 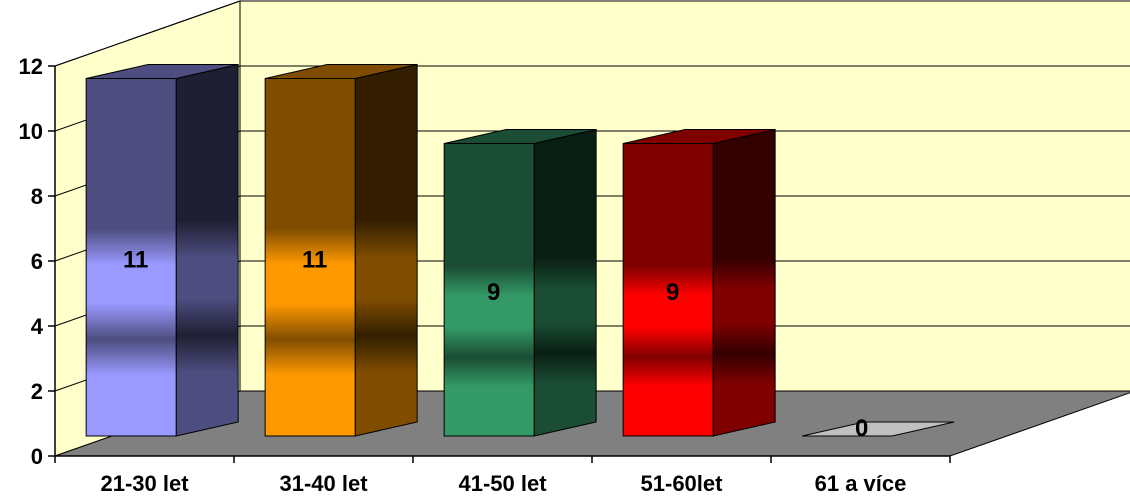 What do you see at coordinates (861, 428) in the screenshot?
I see `data-label: 0` at bounding box center [861, 428].